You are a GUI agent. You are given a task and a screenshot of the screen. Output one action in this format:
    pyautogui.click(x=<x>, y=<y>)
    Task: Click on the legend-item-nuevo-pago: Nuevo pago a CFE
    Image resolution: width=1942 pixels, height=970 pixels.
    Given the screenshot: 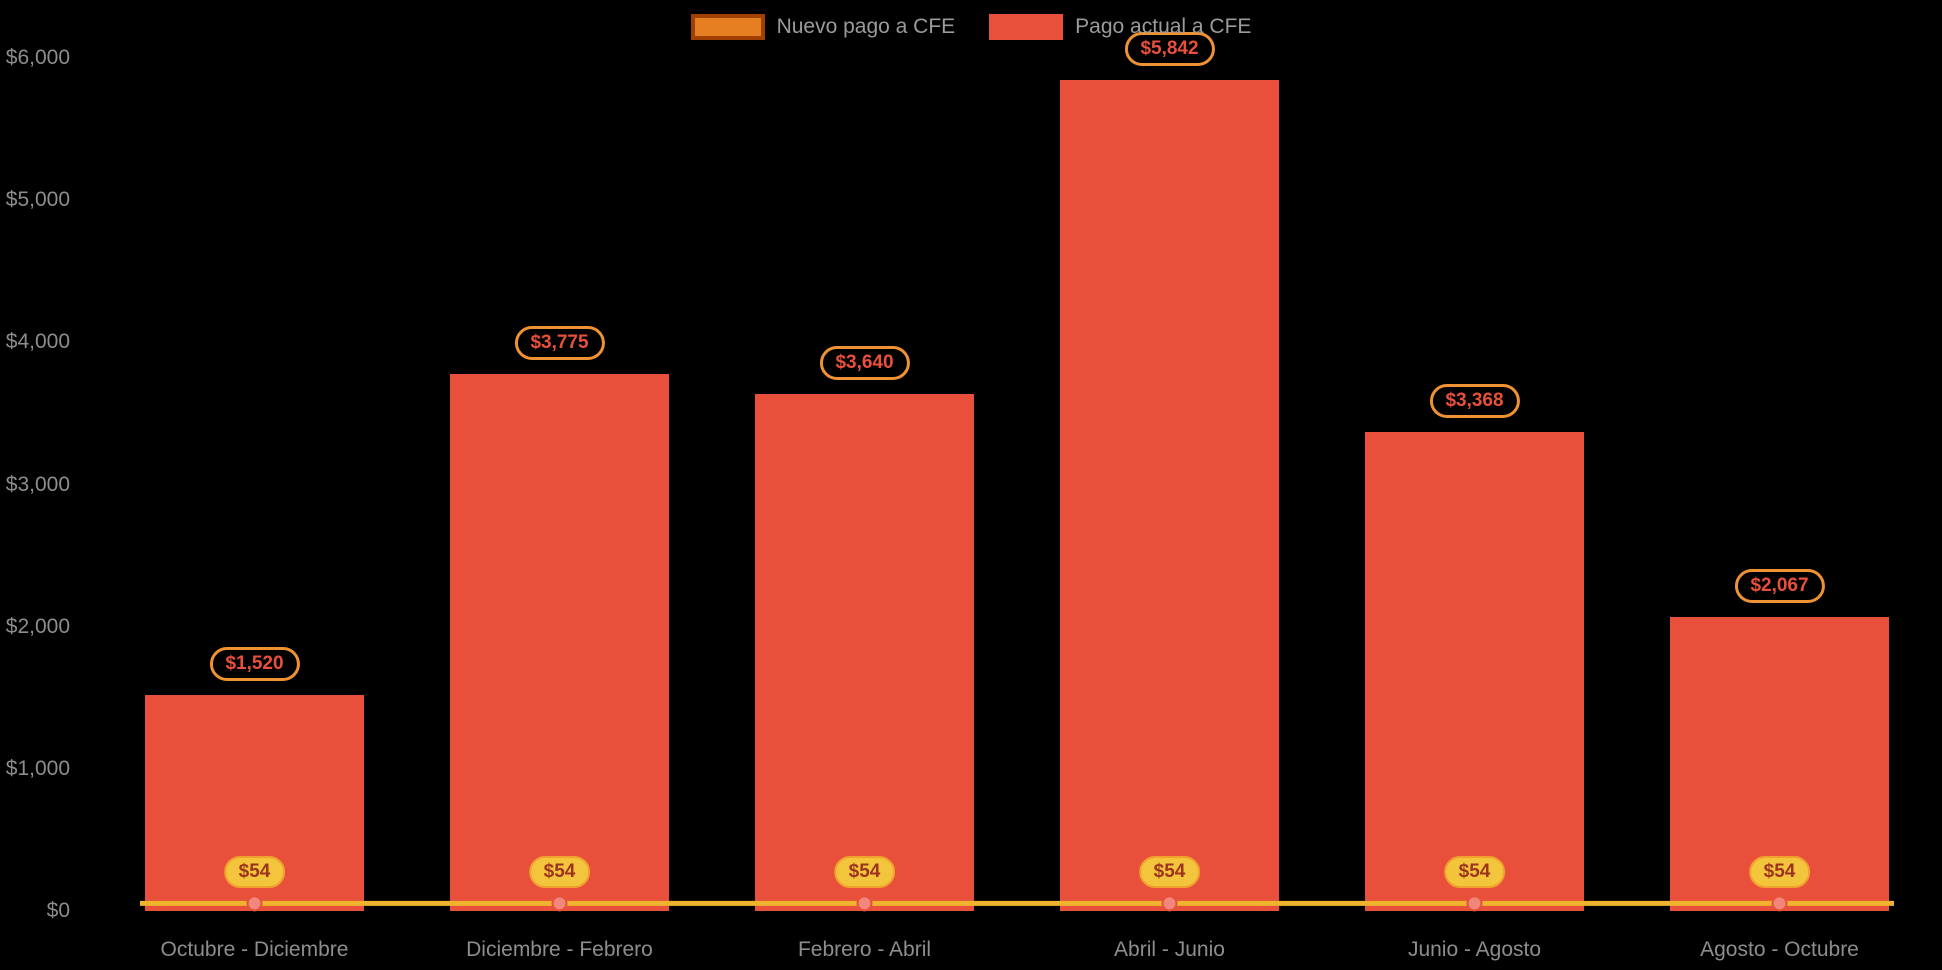 What is the action you would take?
    pyautogui.click(x=823, y=27)
    